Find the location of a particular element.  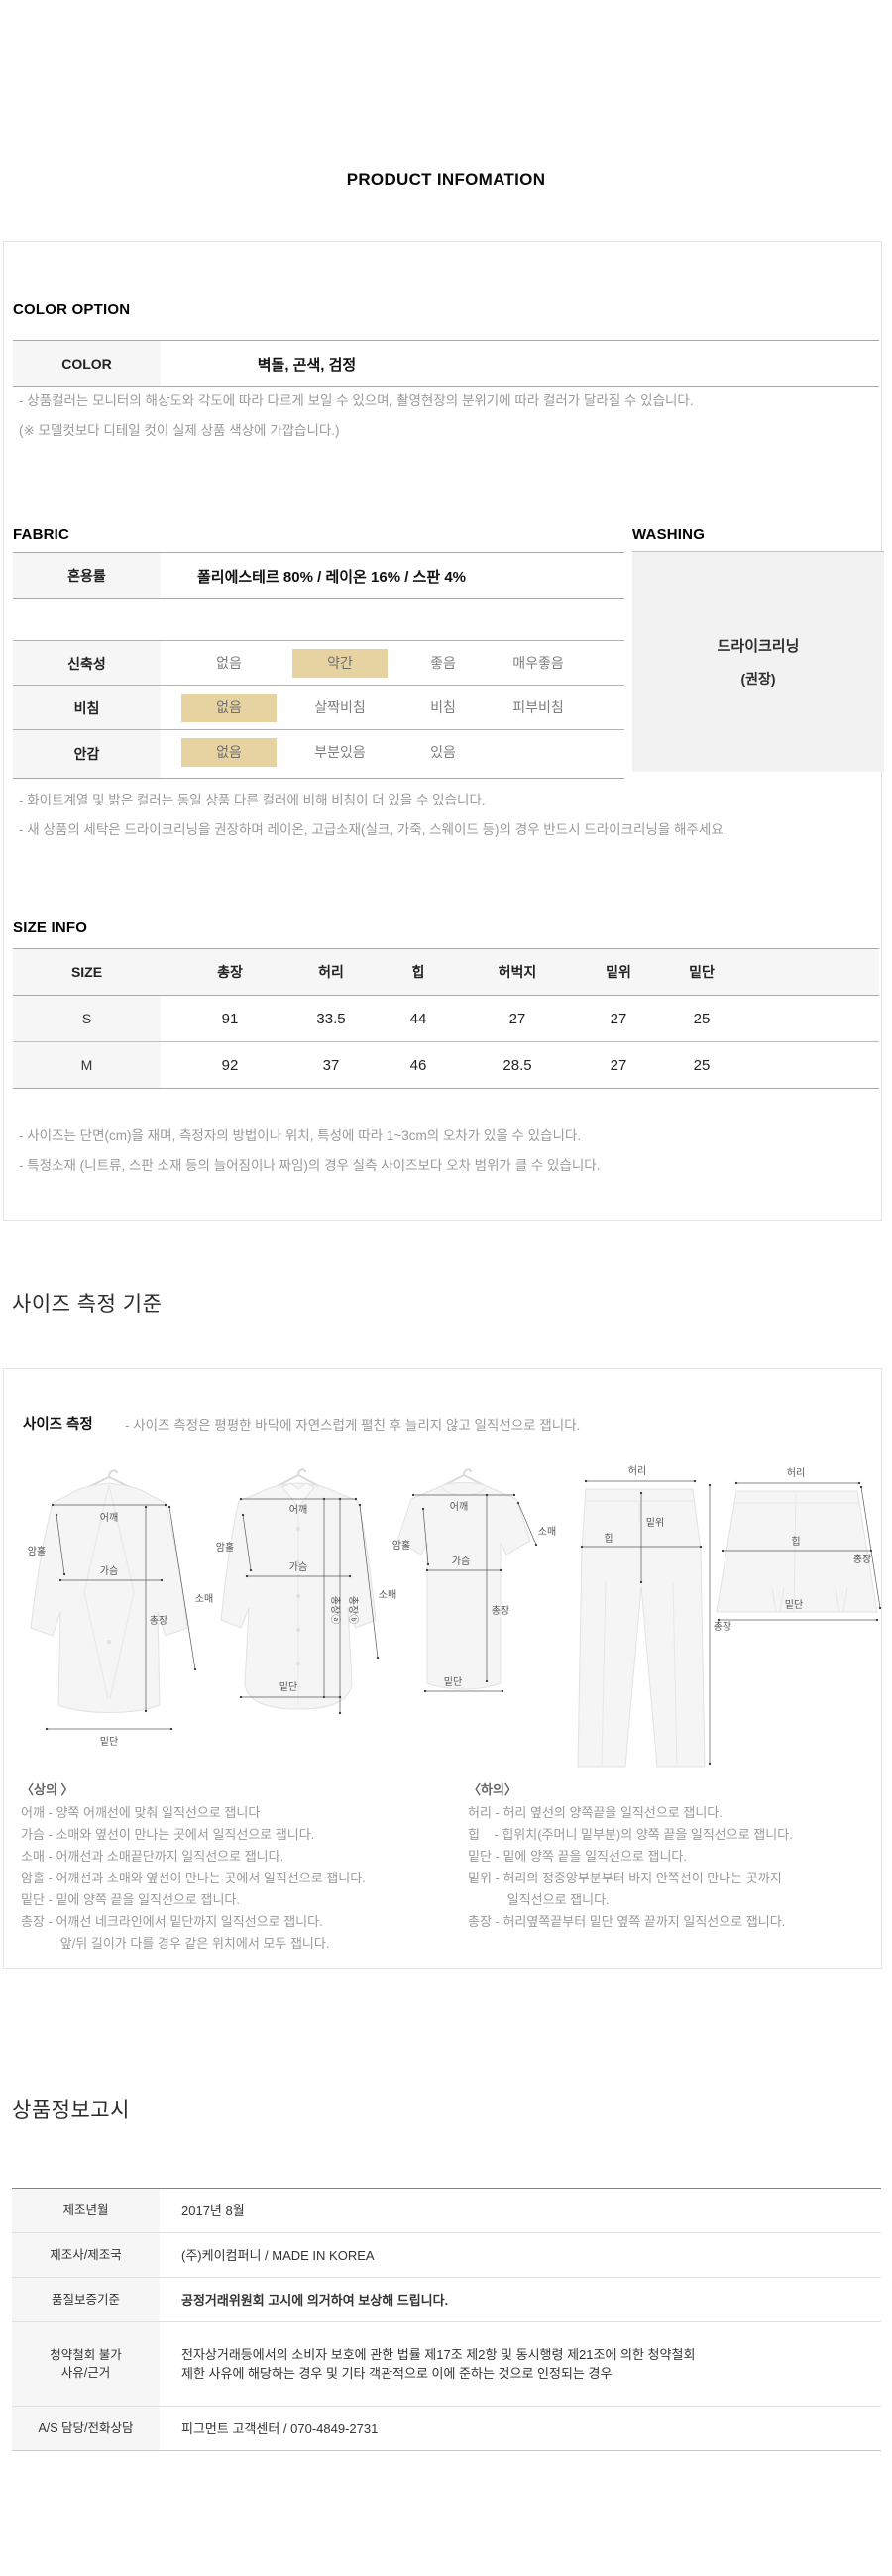

notice-row: 품질보증기준 공정거래위원회 고시에 의거하여 보상해 드립니다. is located at coordinates (447, 2300).